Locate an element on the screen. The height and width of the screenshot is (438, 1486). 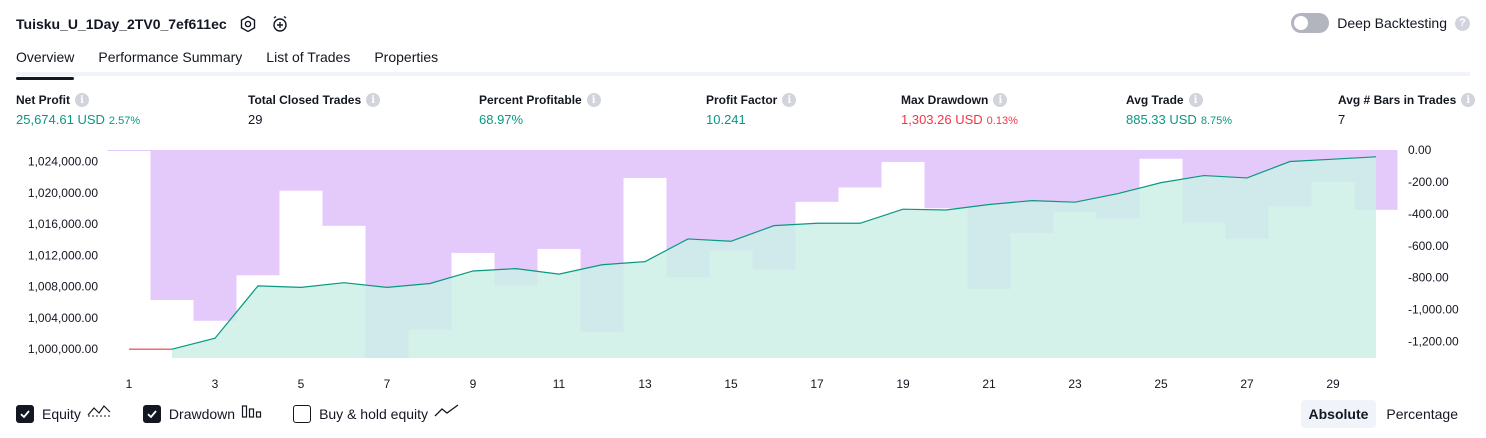
metric-value: 1,303.26 USD is located at coordinates (942, 119).